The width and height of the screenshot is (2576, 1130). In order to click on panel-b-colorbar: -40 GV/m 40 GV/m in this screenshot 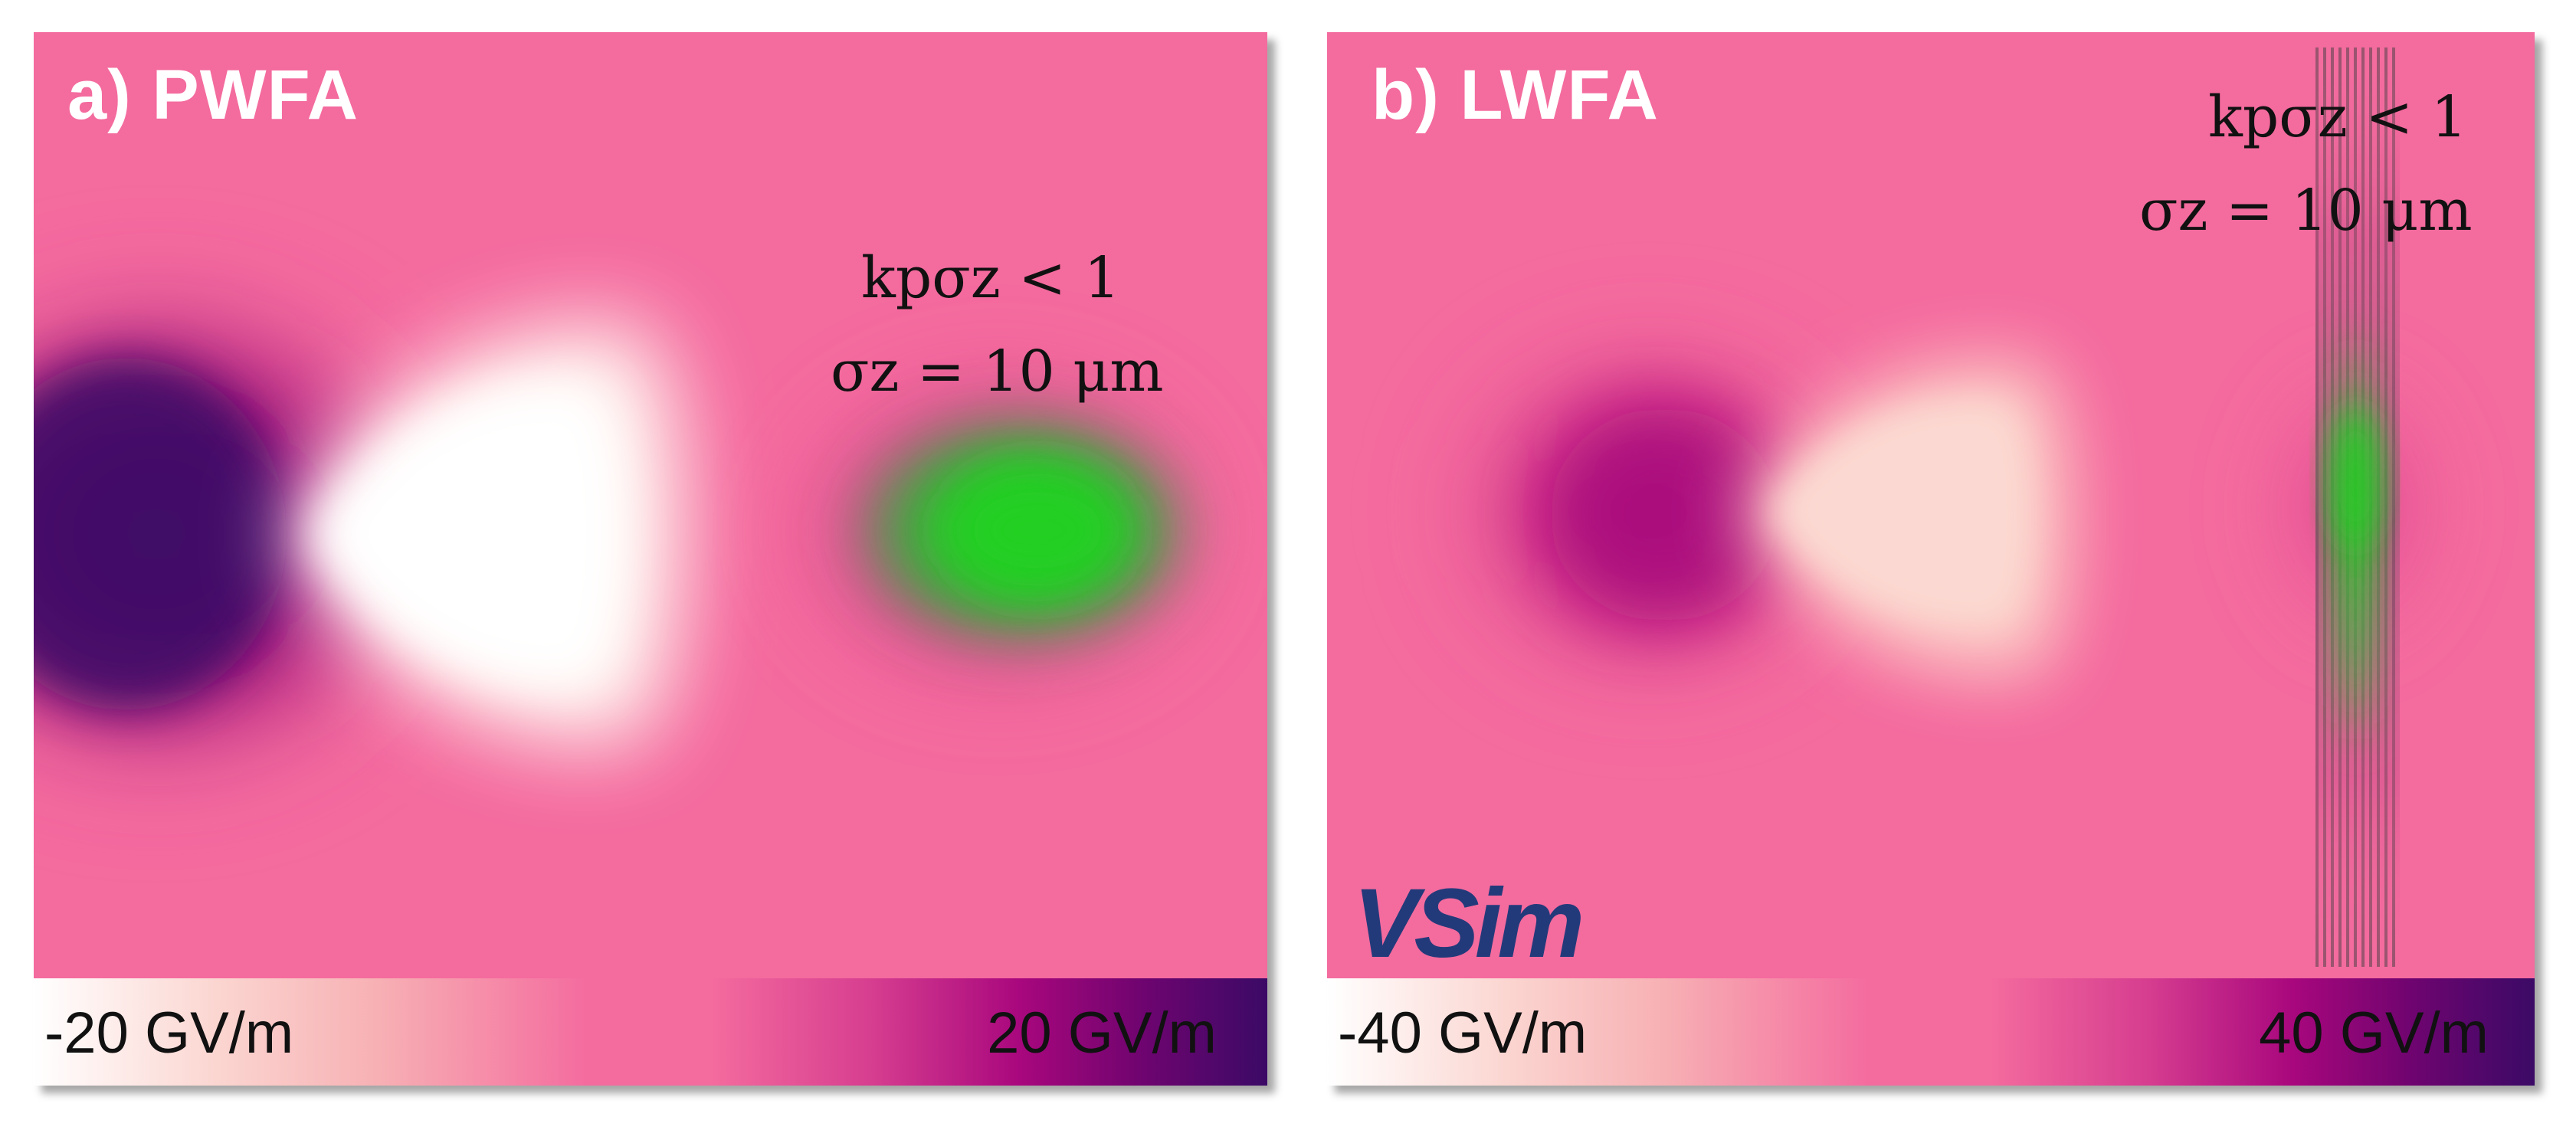, I will do `click(1931, 1032)`.